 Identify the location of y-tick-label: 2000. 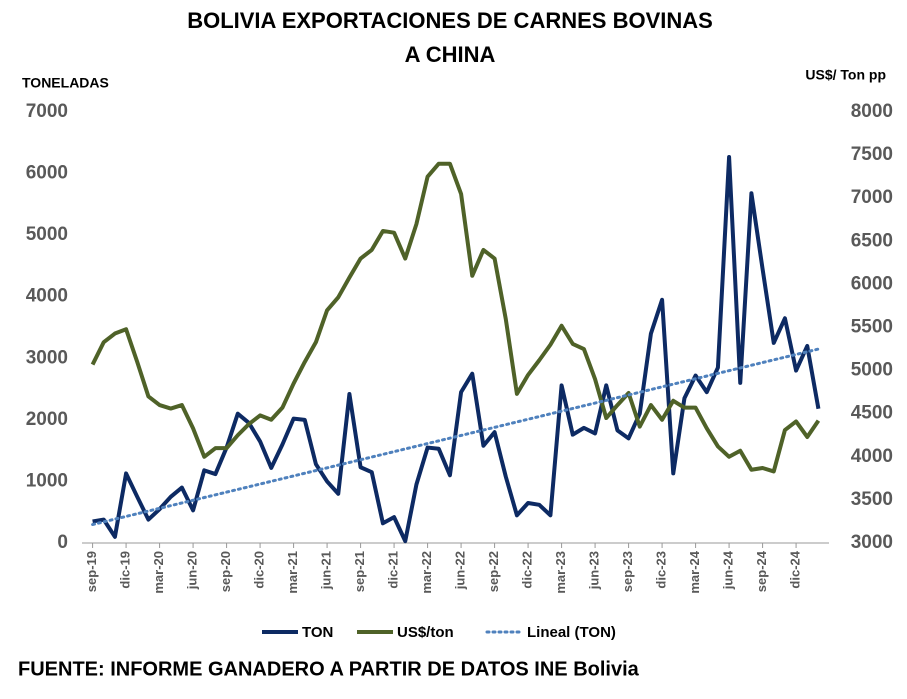
(47, 419).